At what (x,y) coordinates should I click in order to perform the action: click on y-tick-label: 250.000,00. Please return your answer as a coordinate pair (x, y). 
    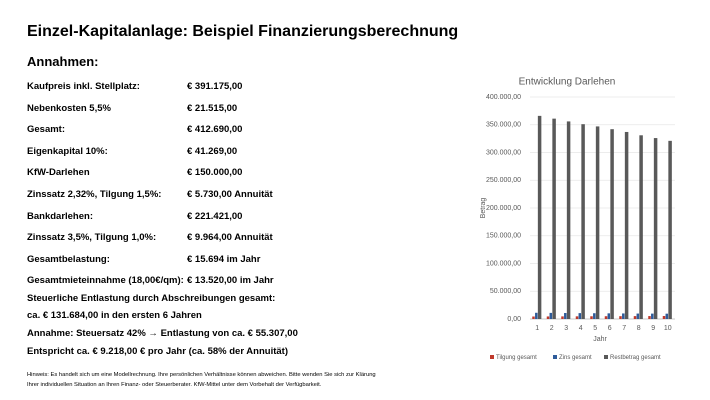
    Looking at the image, I should click on (503, 180).